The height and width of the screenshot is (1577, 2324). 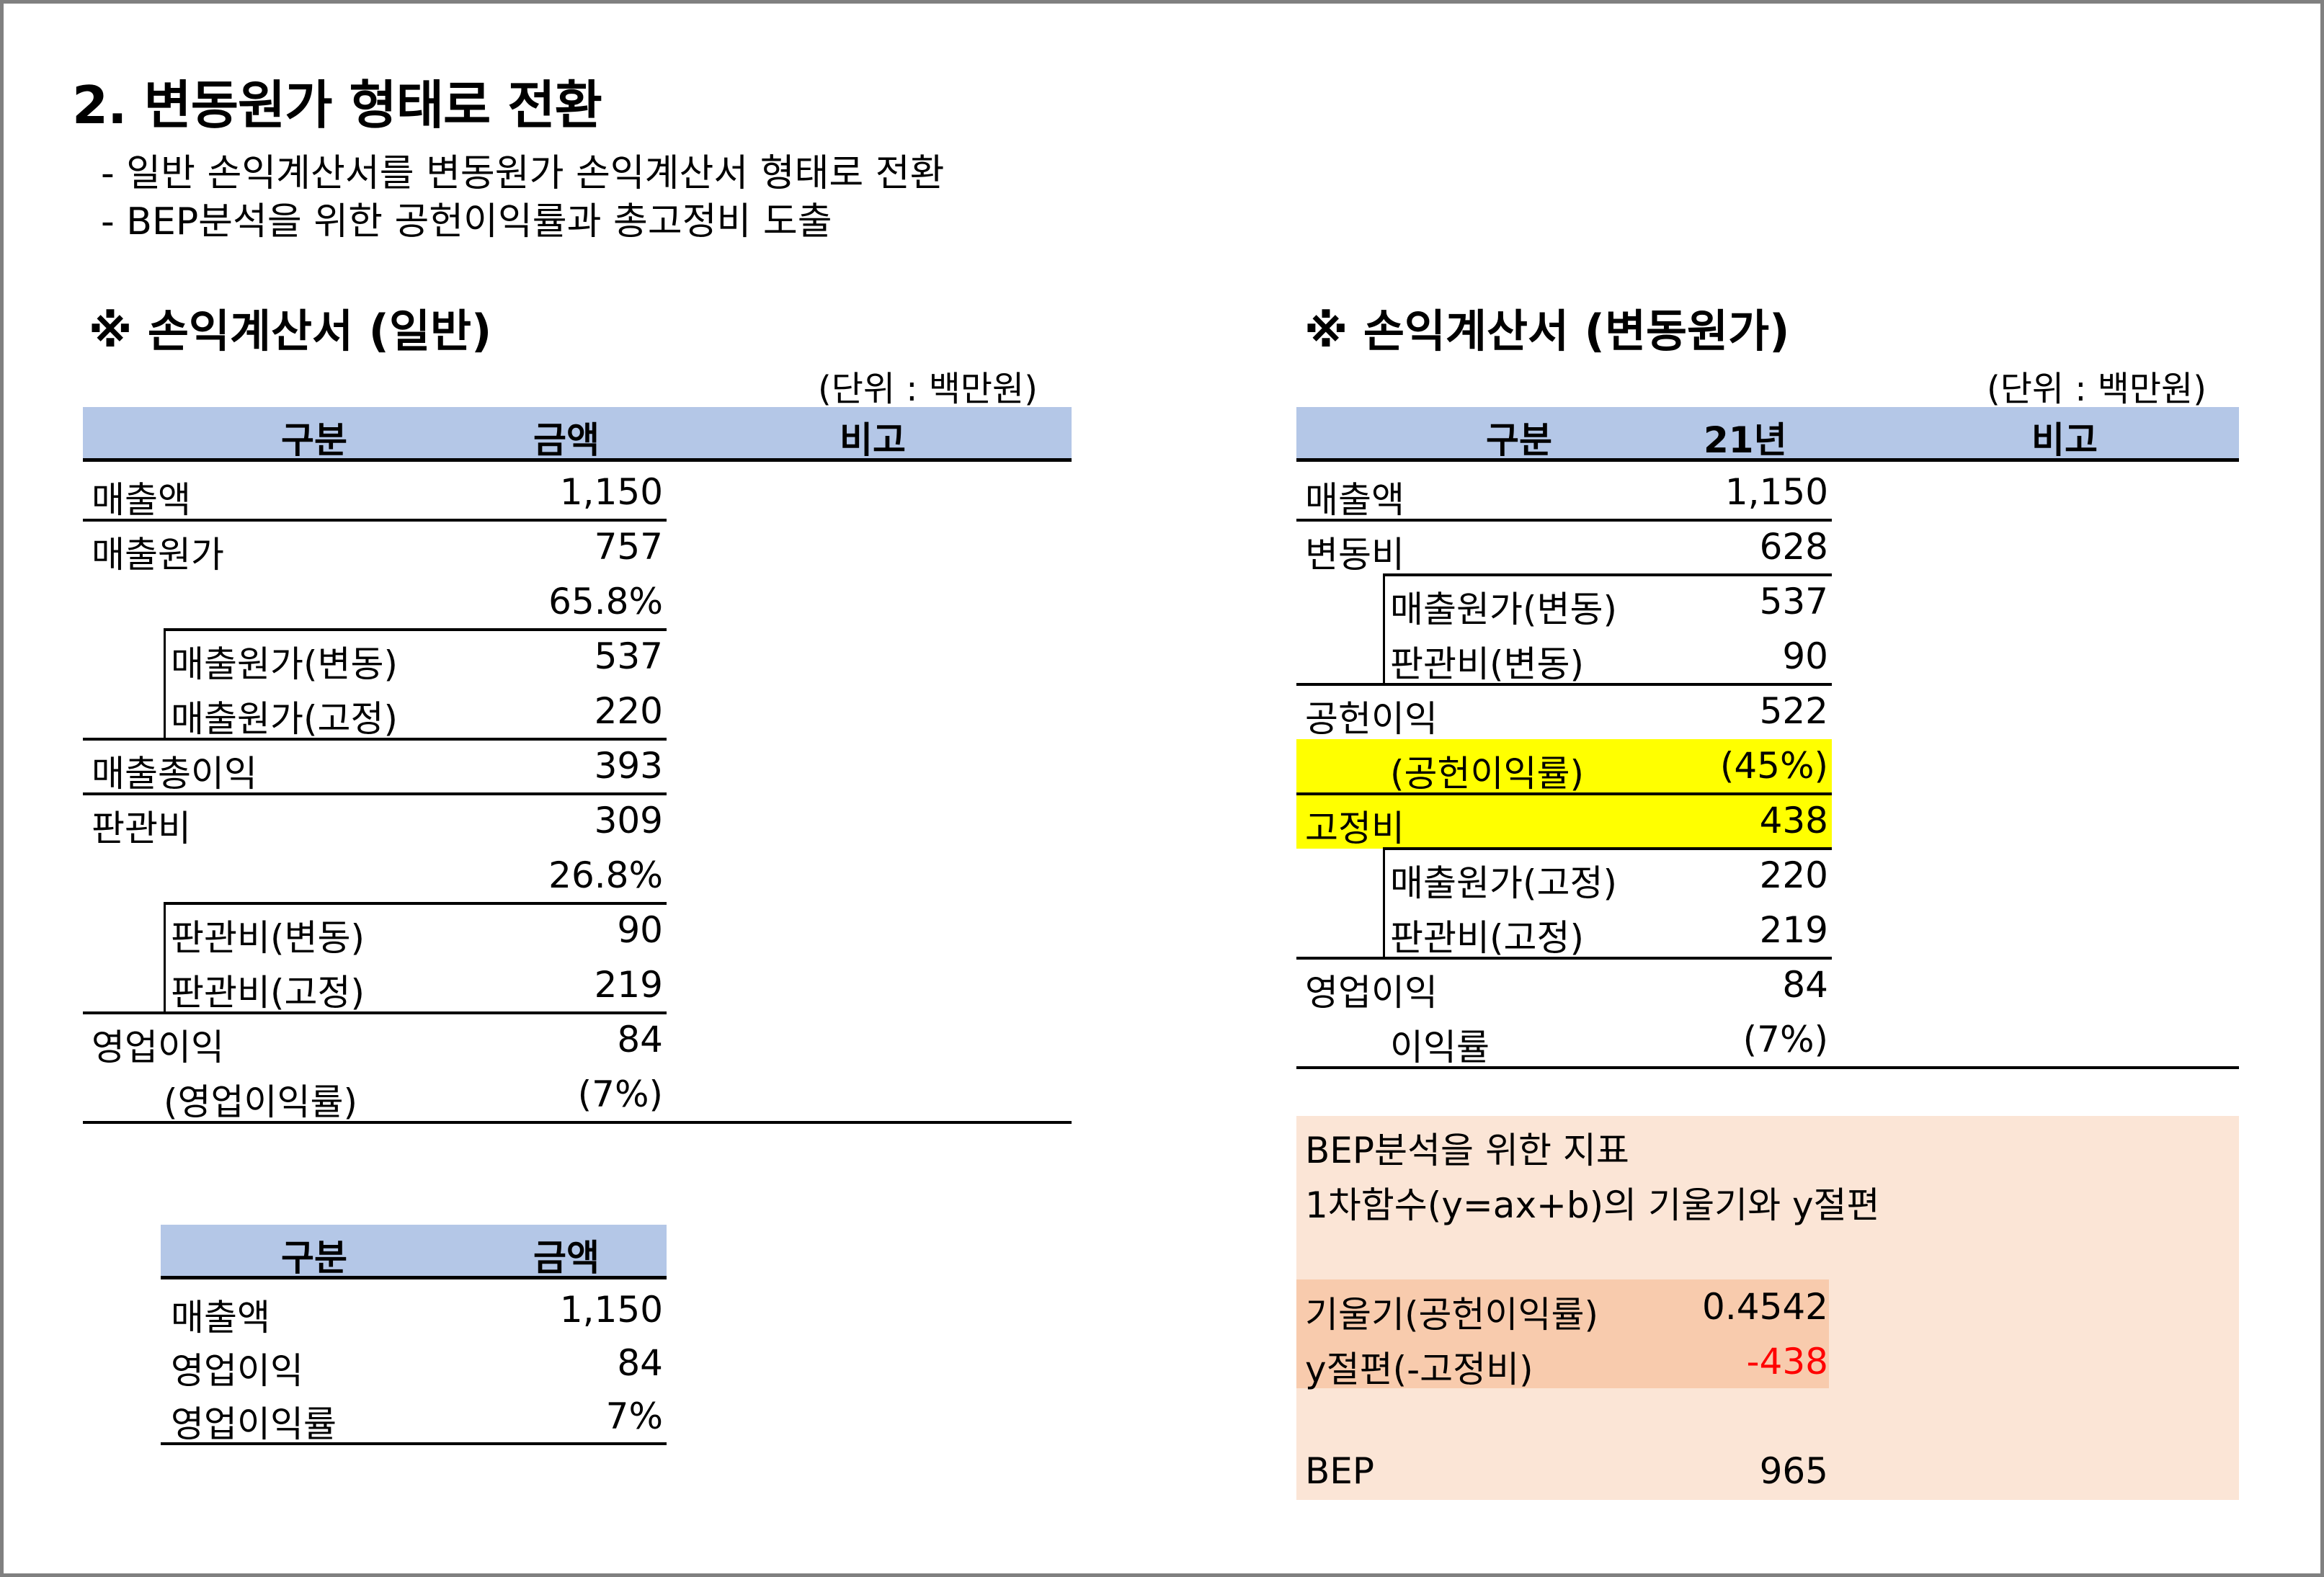 What do you see at coordinates (373, 876) in the screenshot?
I see `table-row: 26.8%` at bounding box center [373, 876].